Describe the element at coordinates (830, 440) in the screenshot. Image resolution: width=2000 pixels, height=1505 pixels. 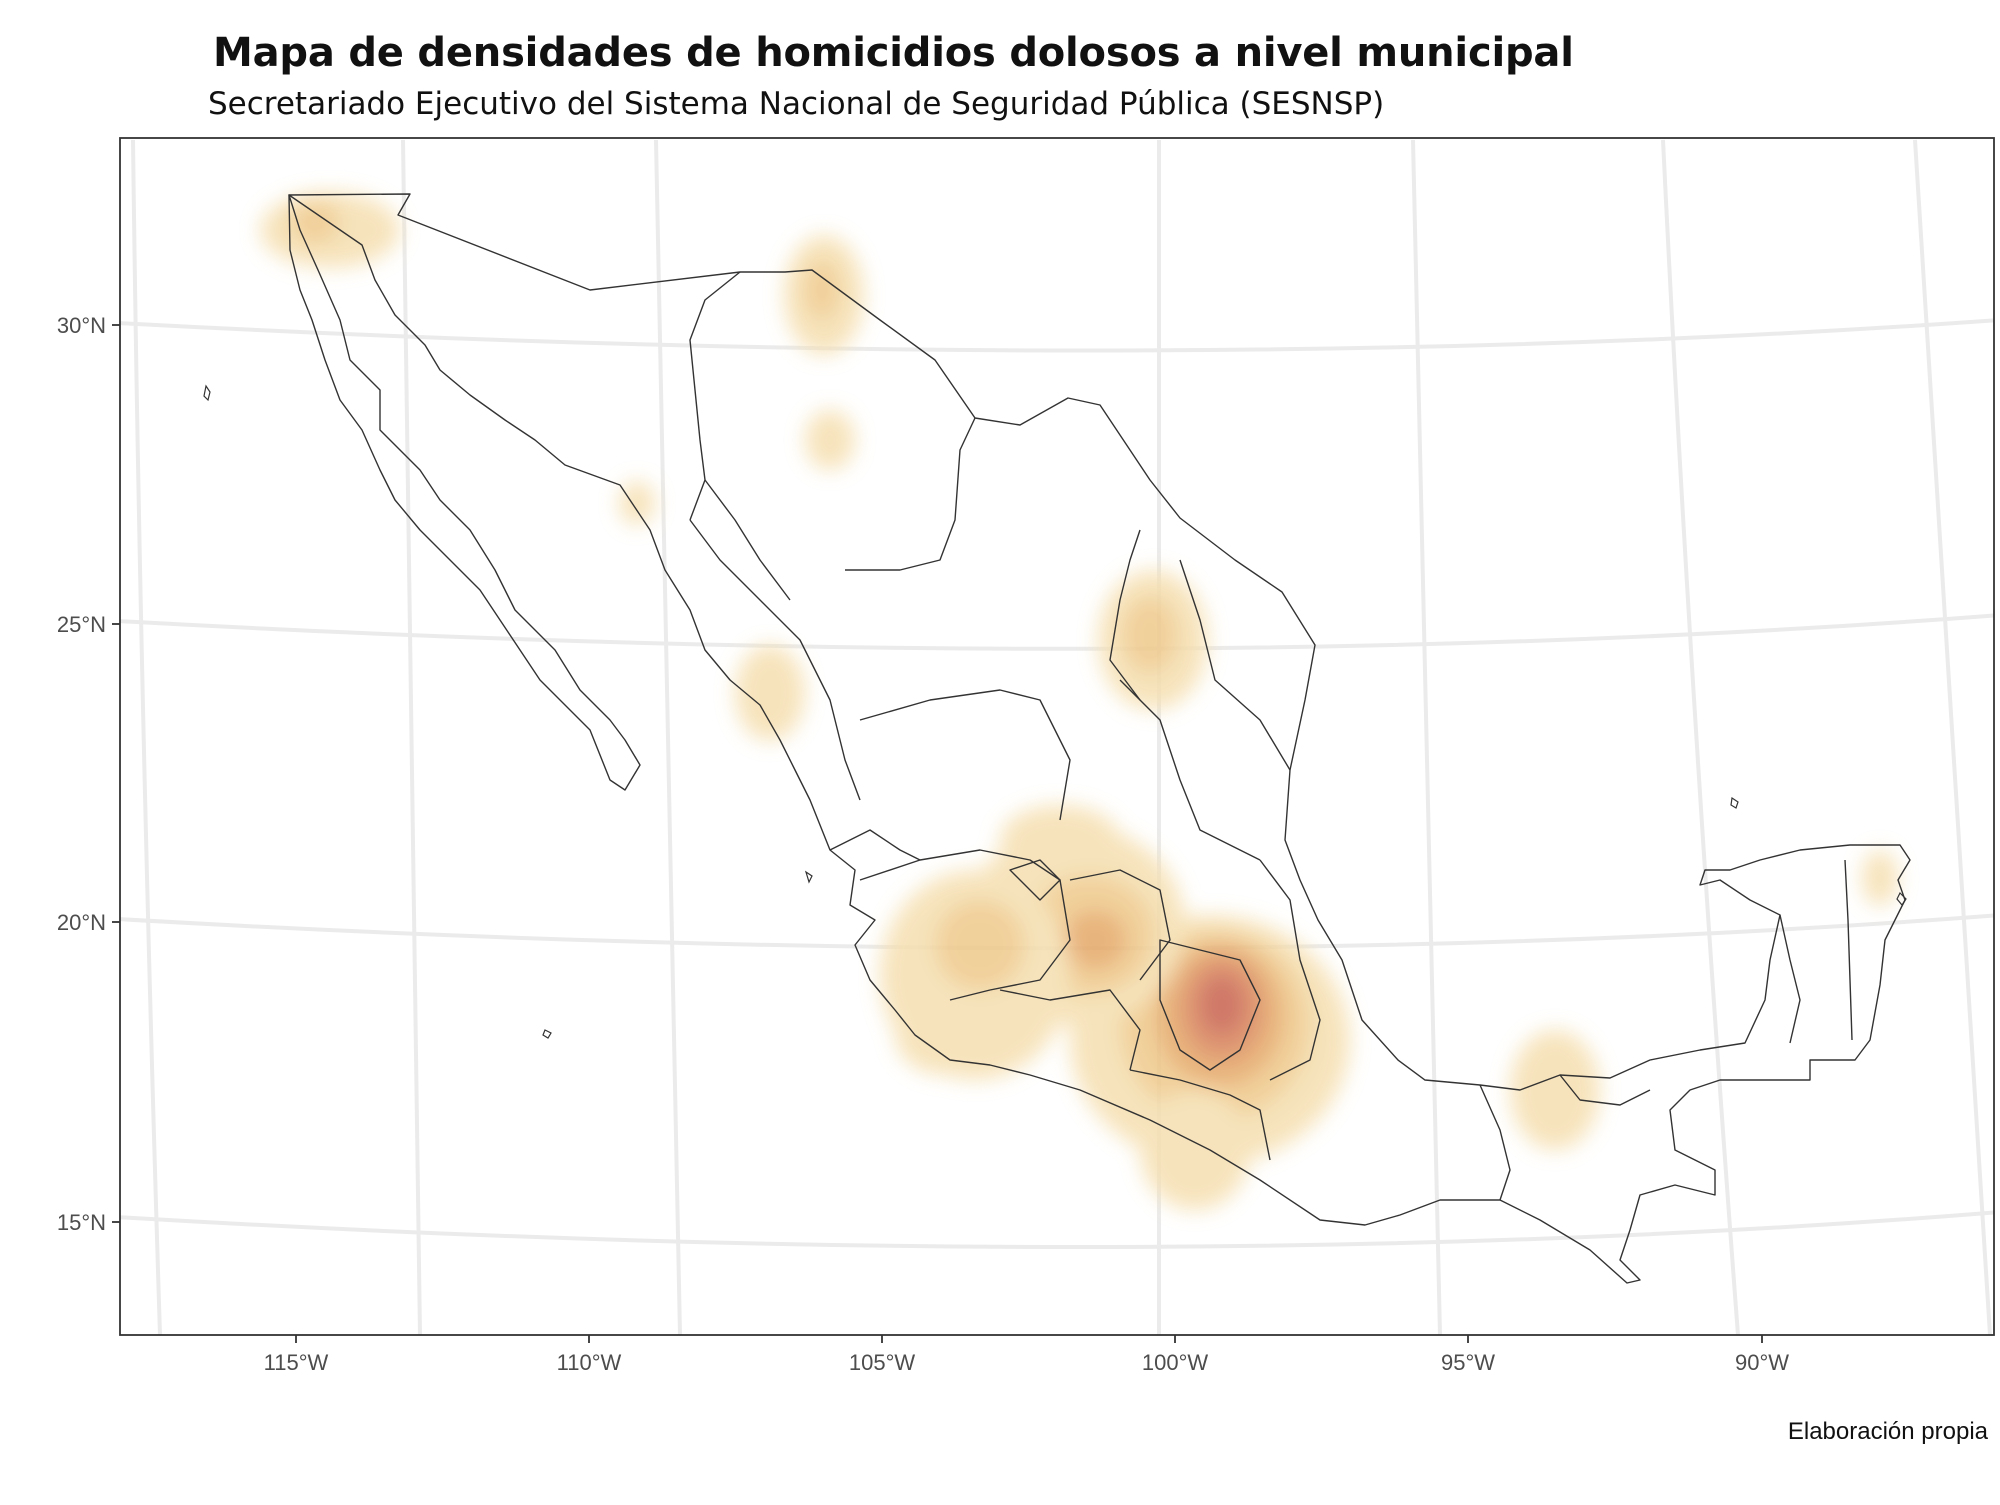
I see `density-blob-chihuahua-south` at that location.